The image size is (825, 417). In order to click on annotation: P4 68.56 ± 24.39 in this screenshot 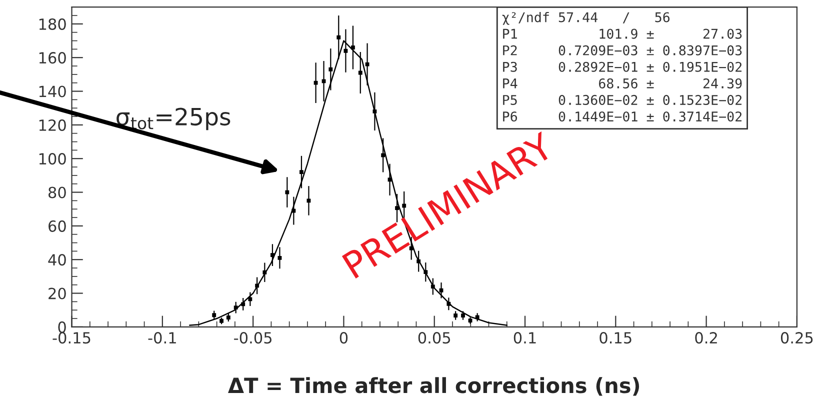, I will do `click(622, 83)`.